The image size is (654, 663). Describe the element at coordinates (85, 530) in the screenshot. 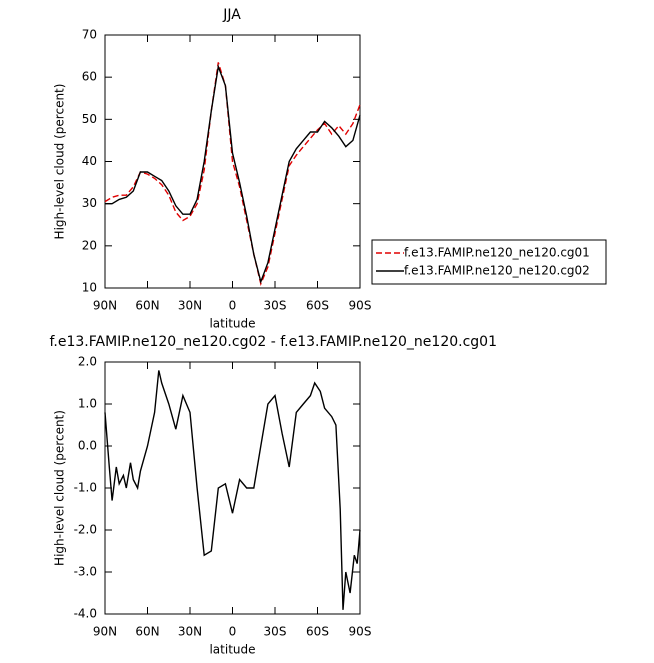

I see `y-tick-label: -2.0` at that location.